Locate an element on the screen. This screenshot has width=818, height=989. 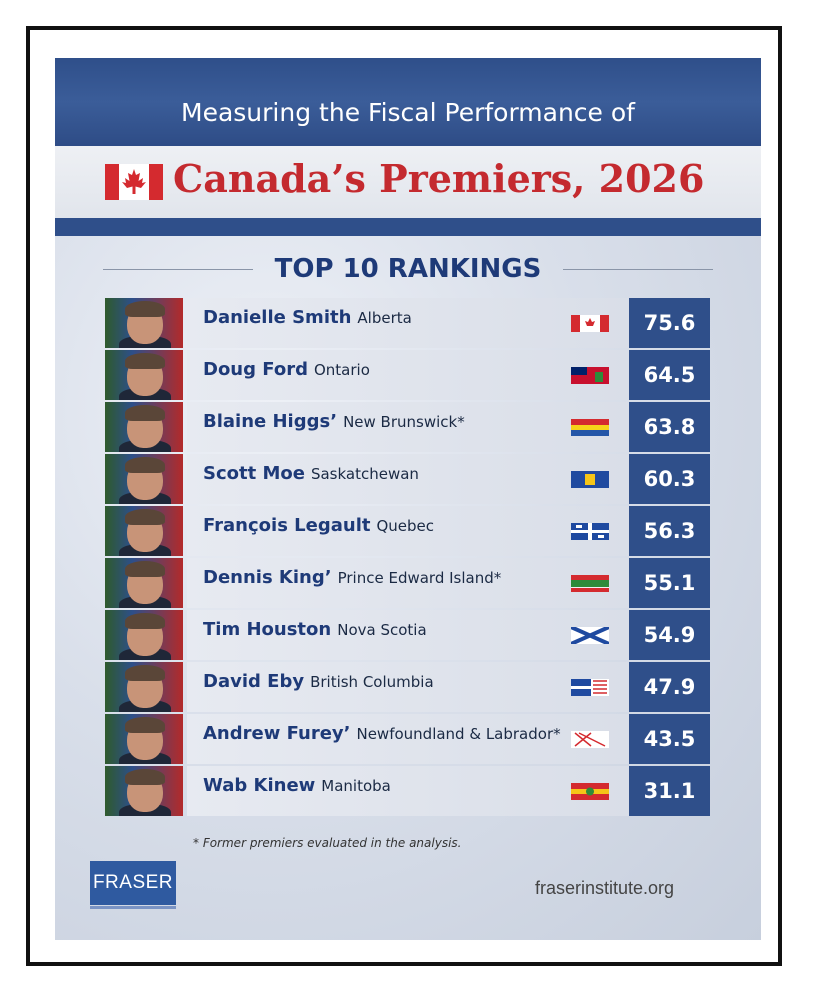
ranking-row: Danielle Smith Alberta 75.6 is located at coordinates (407, 323).